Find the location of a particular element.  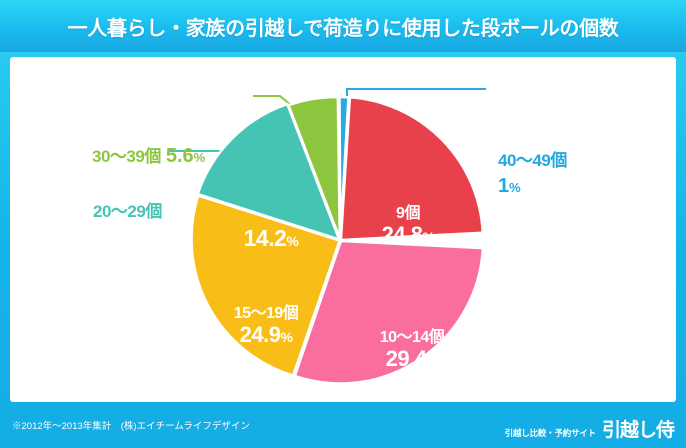

callout-label-40-49-value: 1% is located at coordinates (509, 186).